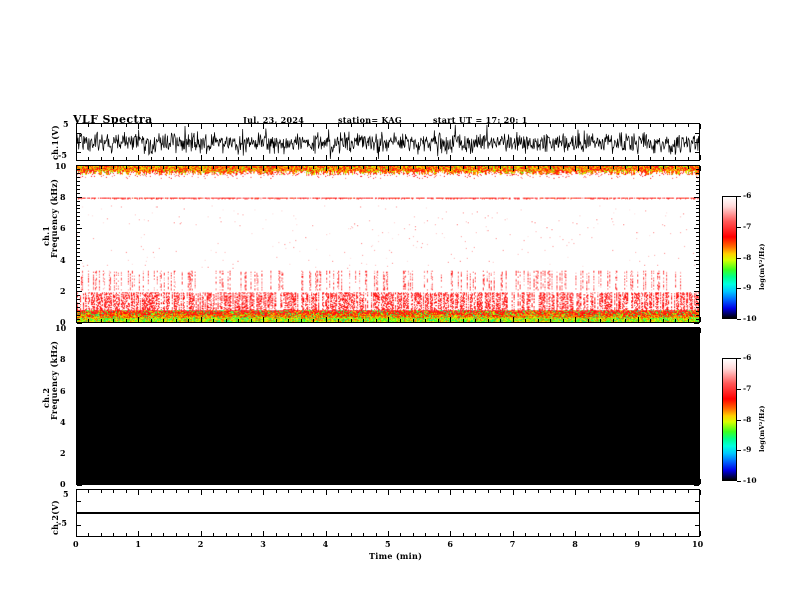 The height and width of the screenshot is (612, 792). Describe the element at coordinates (54, 218) in the screenshot. I see `ch1-freq-axis-label-main: Frequency (kHz)` at that location.